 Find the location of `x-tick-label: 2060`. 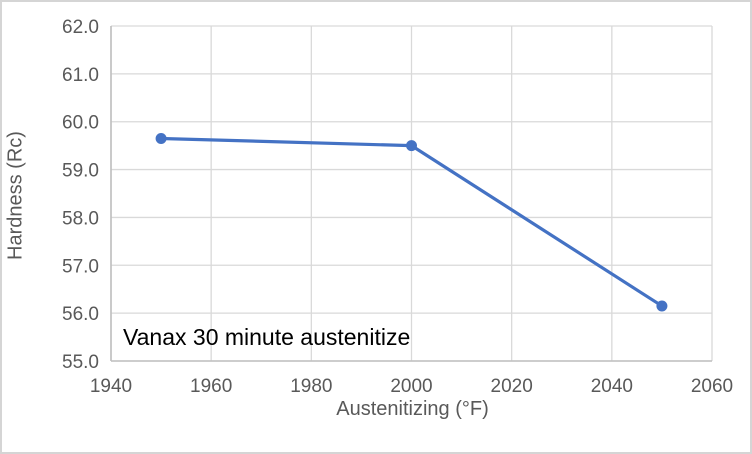

x-tick-label: 2060 is located at coordinates (712, 386).